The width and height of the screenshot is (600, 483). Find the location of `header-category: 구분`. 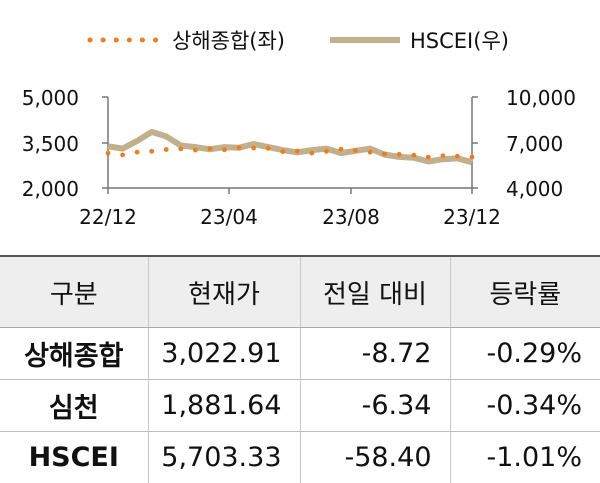

header-category: 구분 is located at coordinates (74, 292).